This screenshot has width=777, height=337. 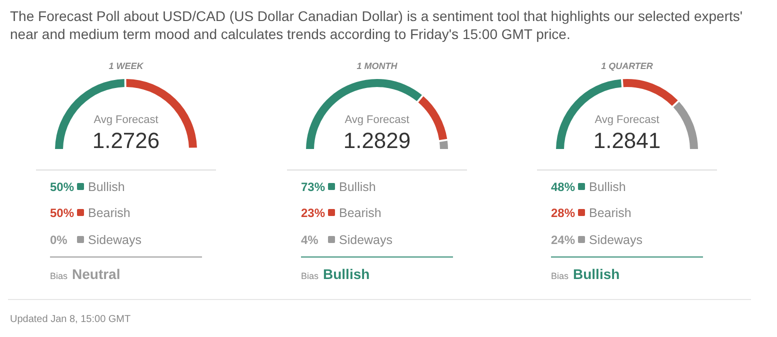 What do you see at coordinates (309, 240) in the screenshot?
I see `data-label: 4%` at bounding box center [309, 240].